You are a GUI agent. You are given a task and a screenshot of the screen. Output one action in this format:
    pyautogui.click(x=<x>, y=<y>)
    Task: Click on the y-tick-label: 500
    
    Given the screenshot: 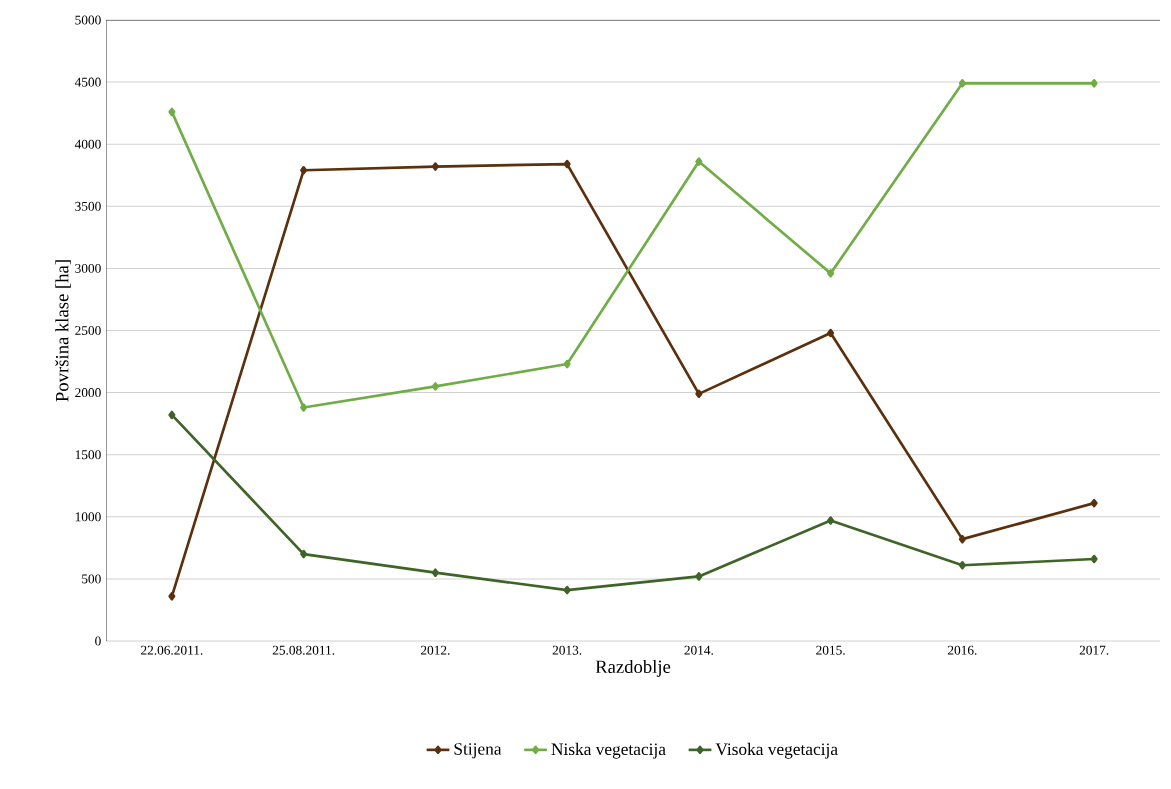 What is the action you would take?
    pyautogui.click(x=91, y=579)
    